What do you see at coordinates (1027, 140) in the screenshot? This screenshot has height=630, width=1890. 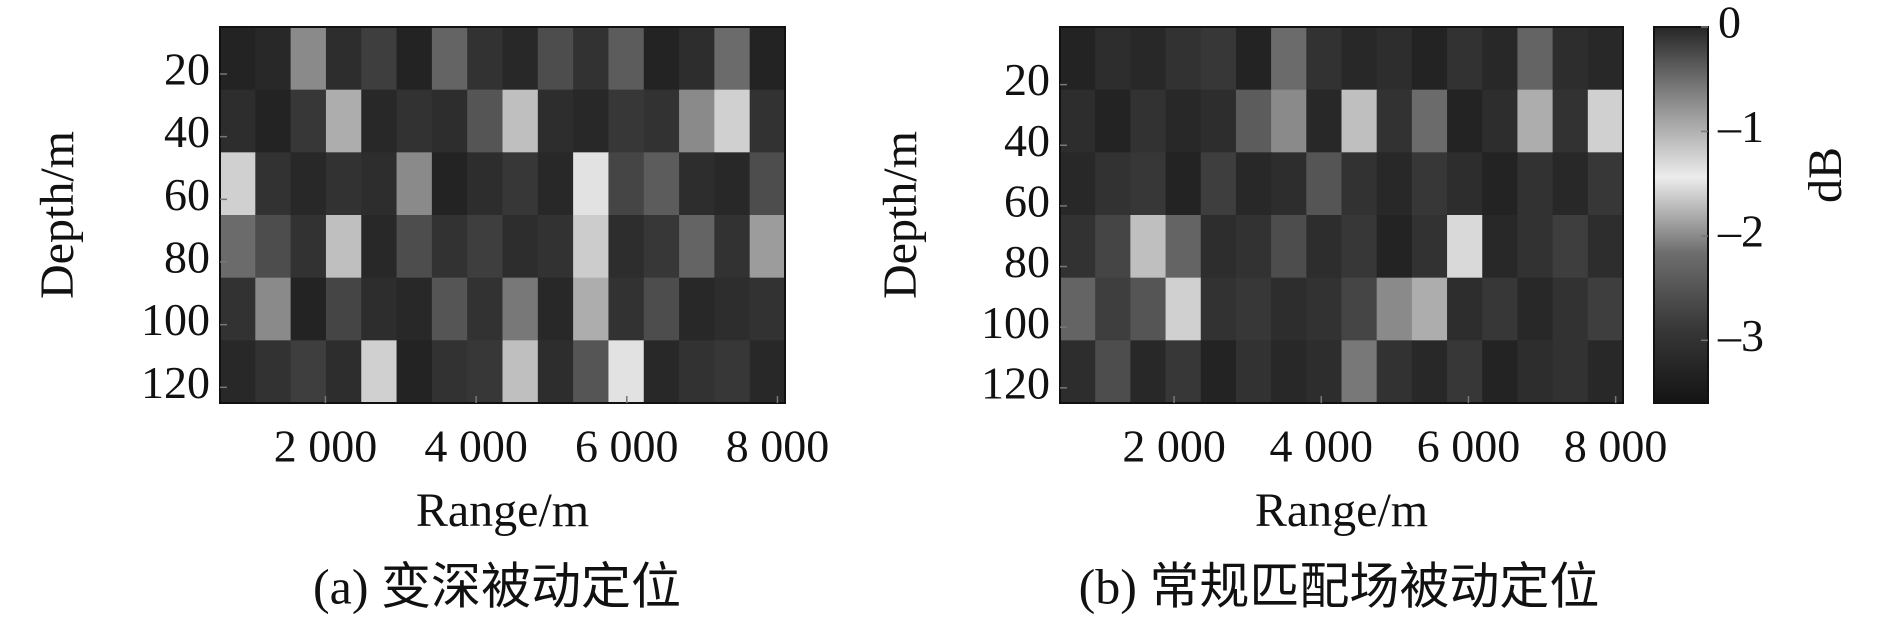 I see `y-tick-label: 40` at bounding box center [1027, 140].